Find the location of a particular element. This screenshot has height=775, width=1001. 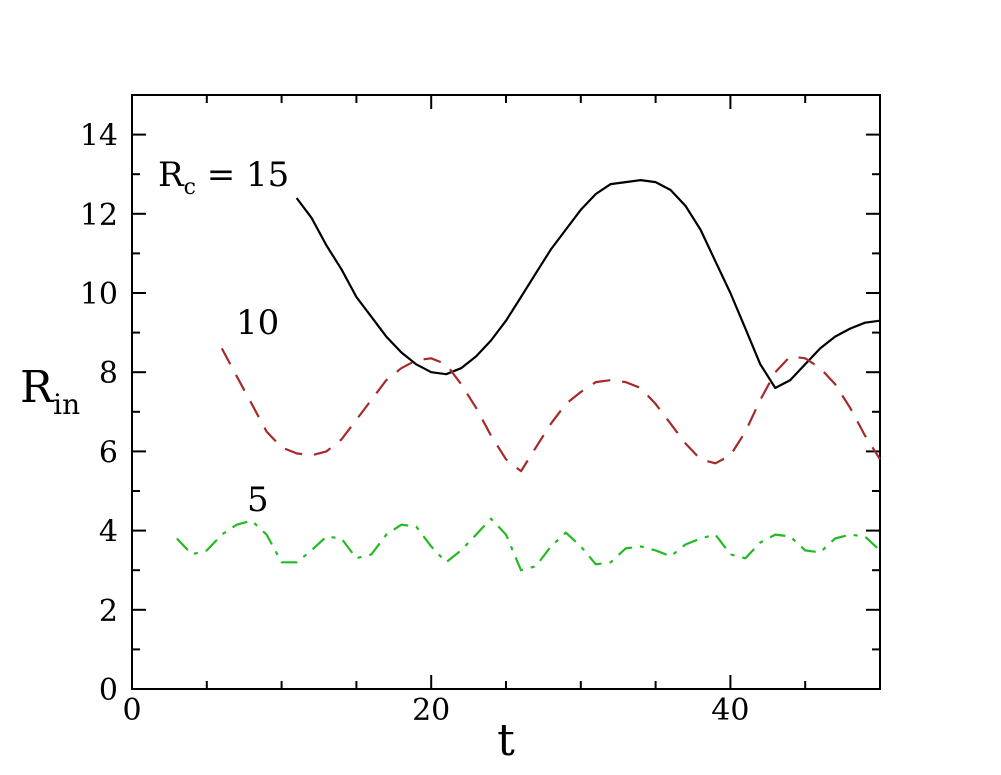

series-label-5: 5 is located at coordinates (258, 500).